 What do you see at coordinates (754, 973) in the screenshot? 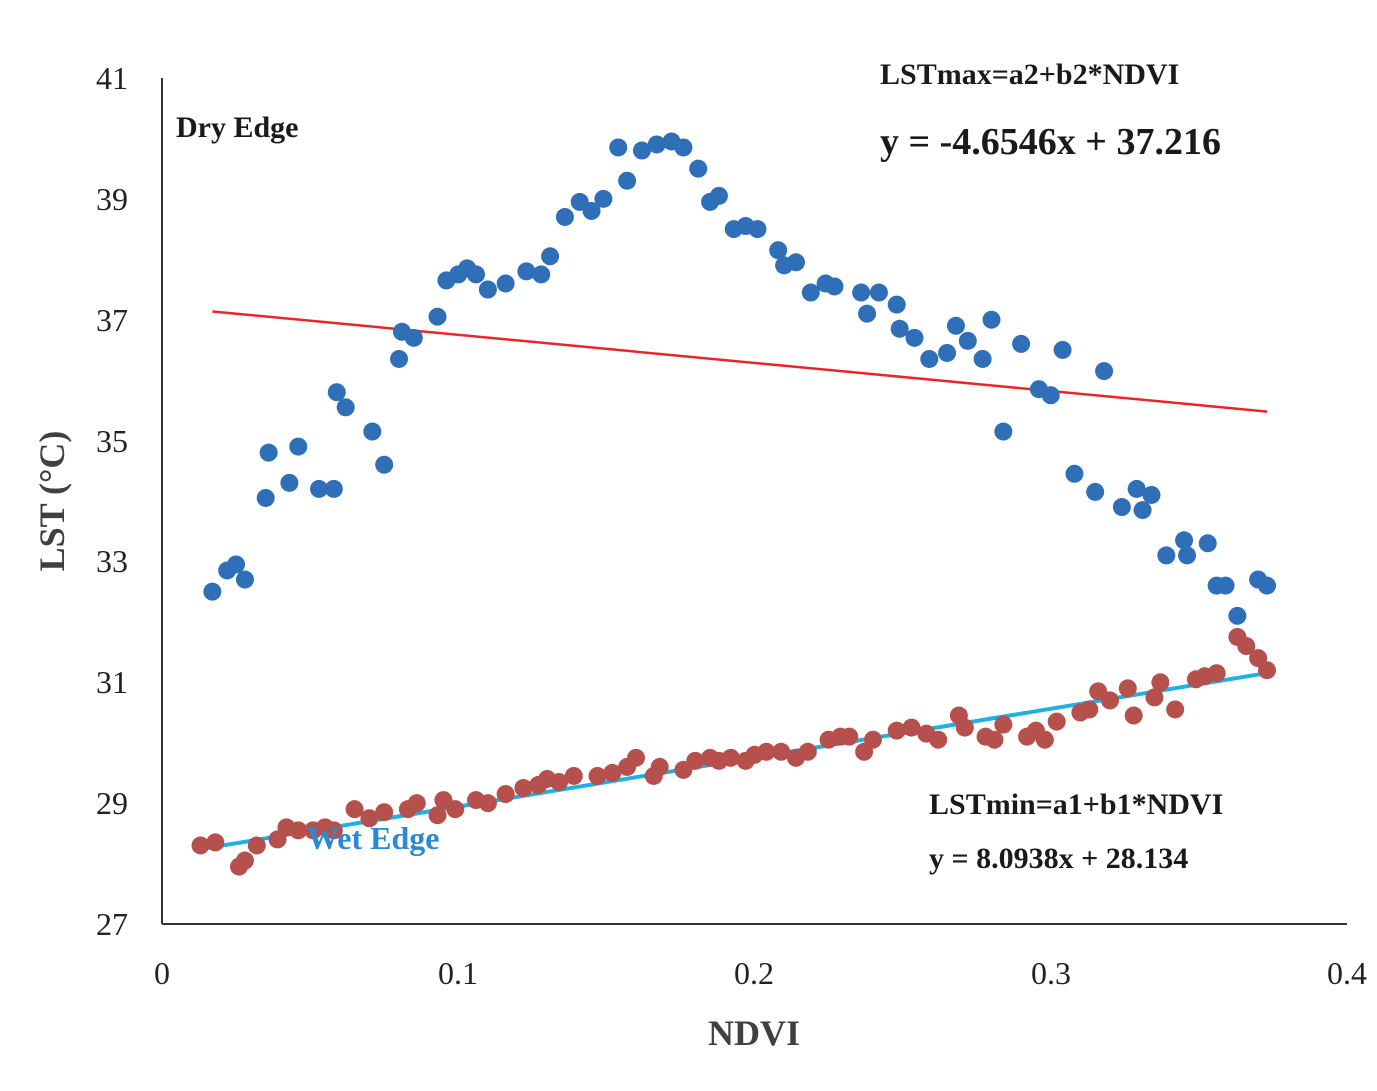
I see `x-tick-label: 0.2` at bounding box center [754, 973].